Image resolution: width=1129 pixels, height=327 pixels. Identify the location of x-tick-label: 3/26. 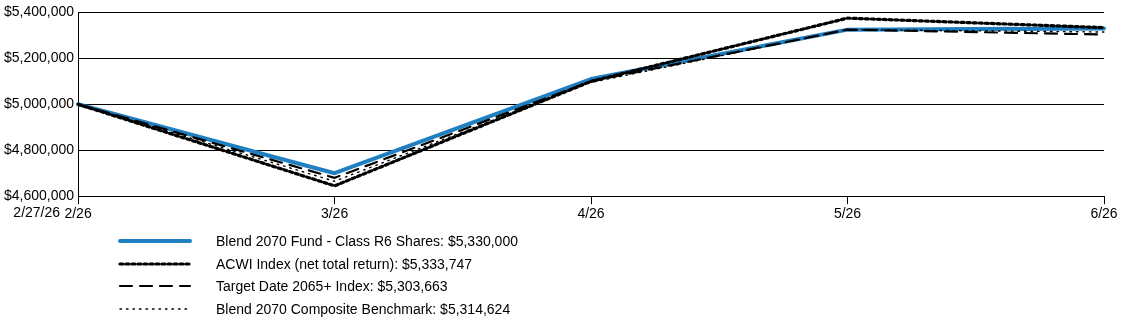
(334, 213).